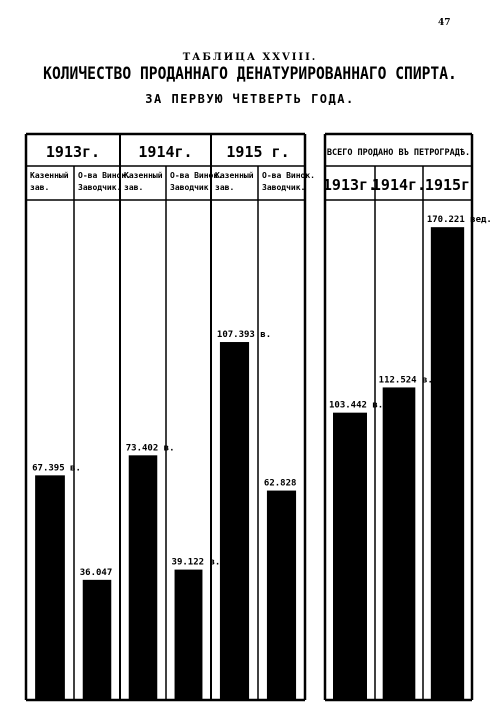  I want to click on bar-value-label: 36.047, so click(96, 573).